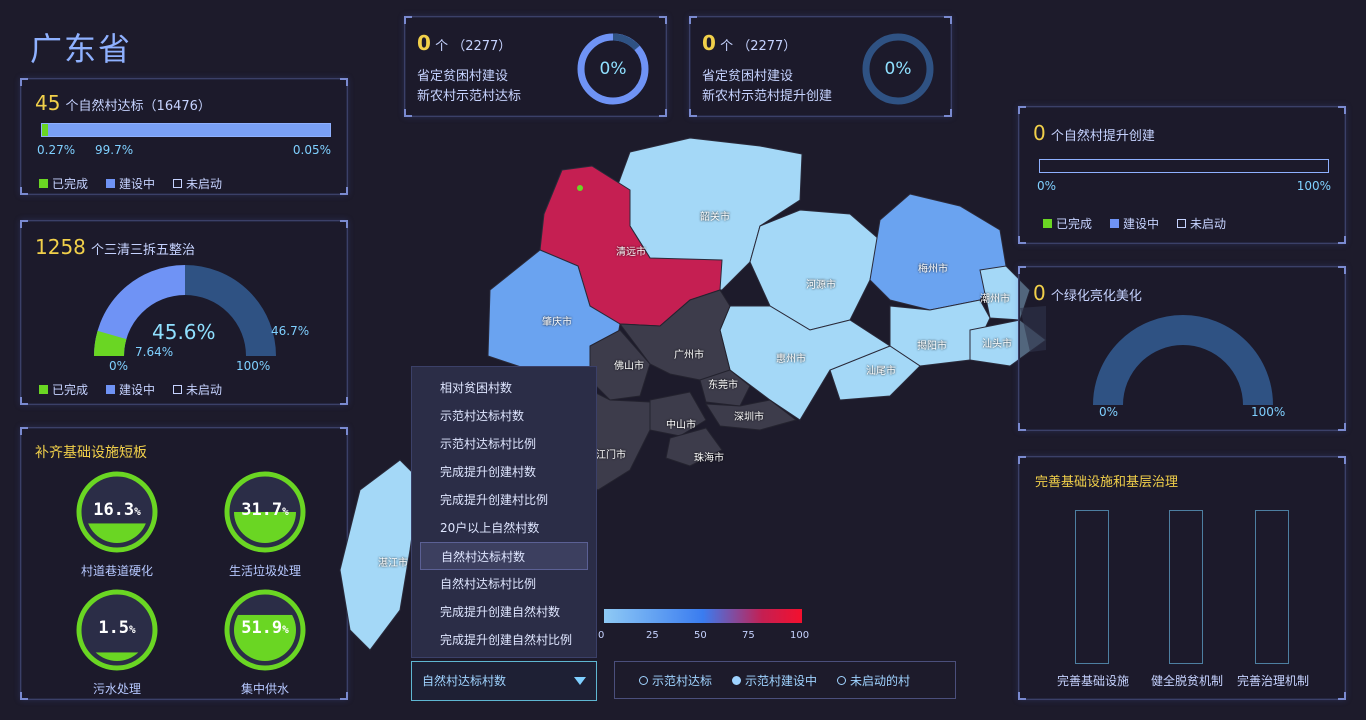  Describe the element at coordinates (682, 680) in the screenshot. I see `legend-standard: 示范村达标` at that location.